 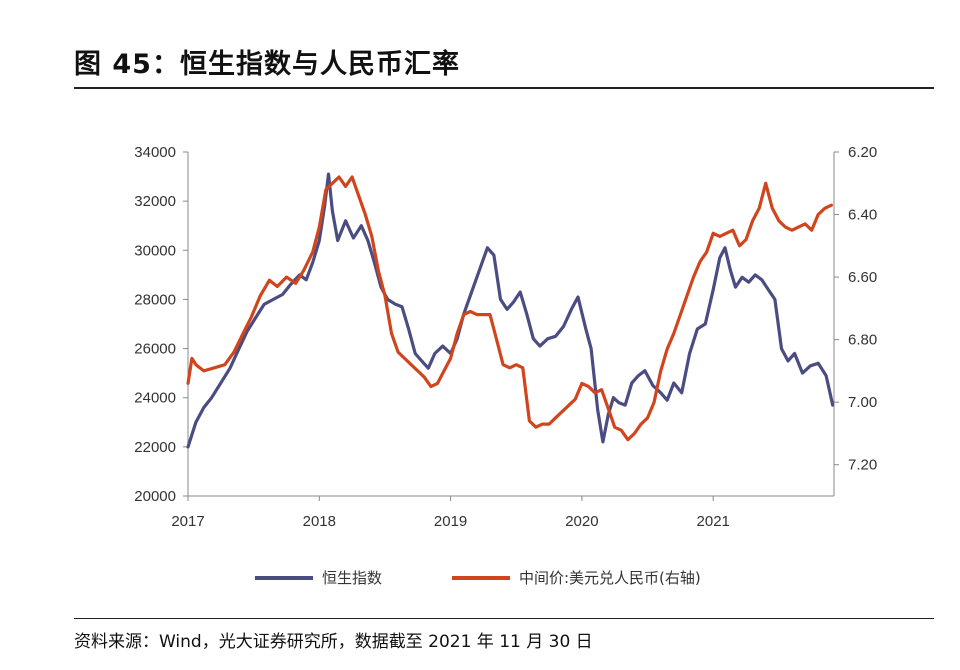 I want to click on left-tick-label: 24000, so click(x=155, y=398).